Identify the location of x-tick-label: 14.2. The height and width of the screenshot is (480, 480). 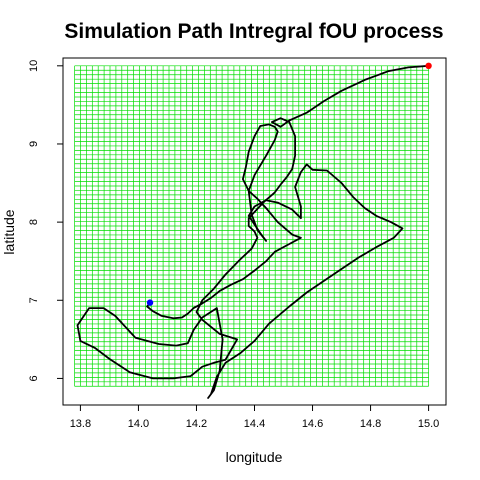
(196, 424).